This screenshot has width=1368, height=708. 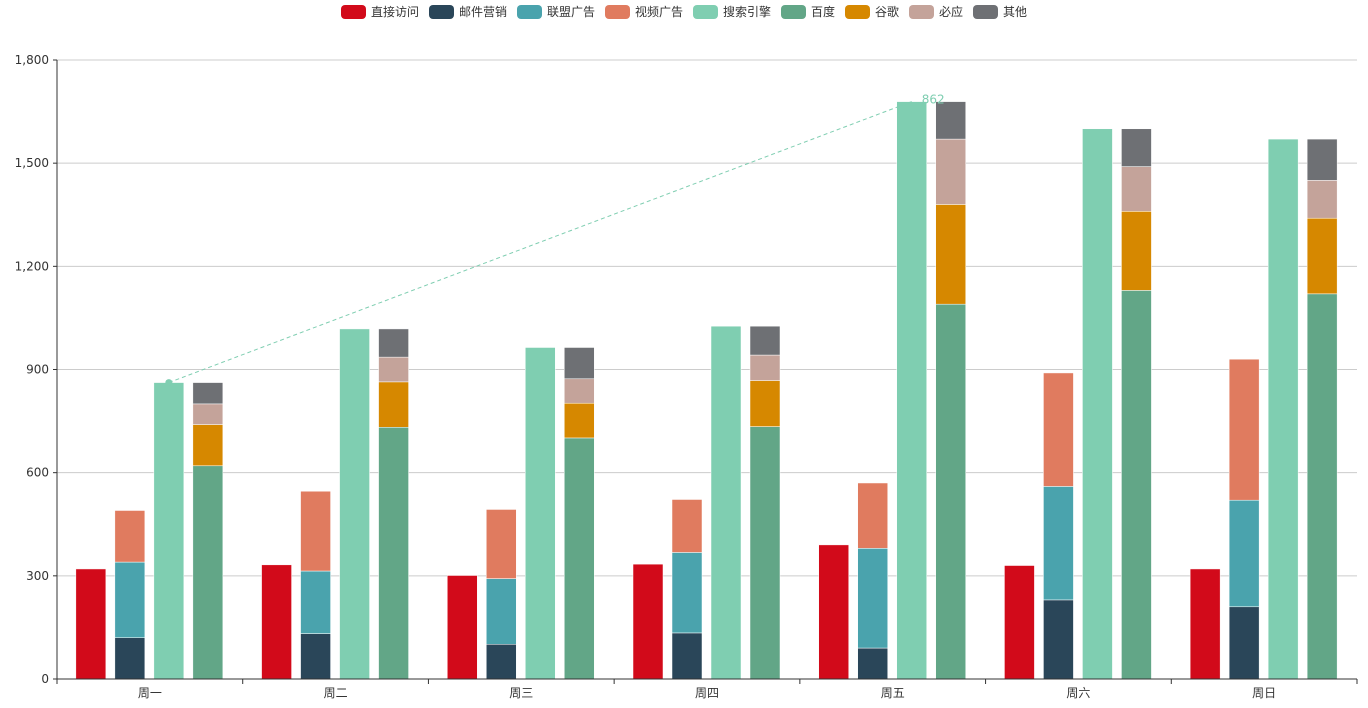 I want to click on x-tick-label: 周二, so click(x=336, y=693).